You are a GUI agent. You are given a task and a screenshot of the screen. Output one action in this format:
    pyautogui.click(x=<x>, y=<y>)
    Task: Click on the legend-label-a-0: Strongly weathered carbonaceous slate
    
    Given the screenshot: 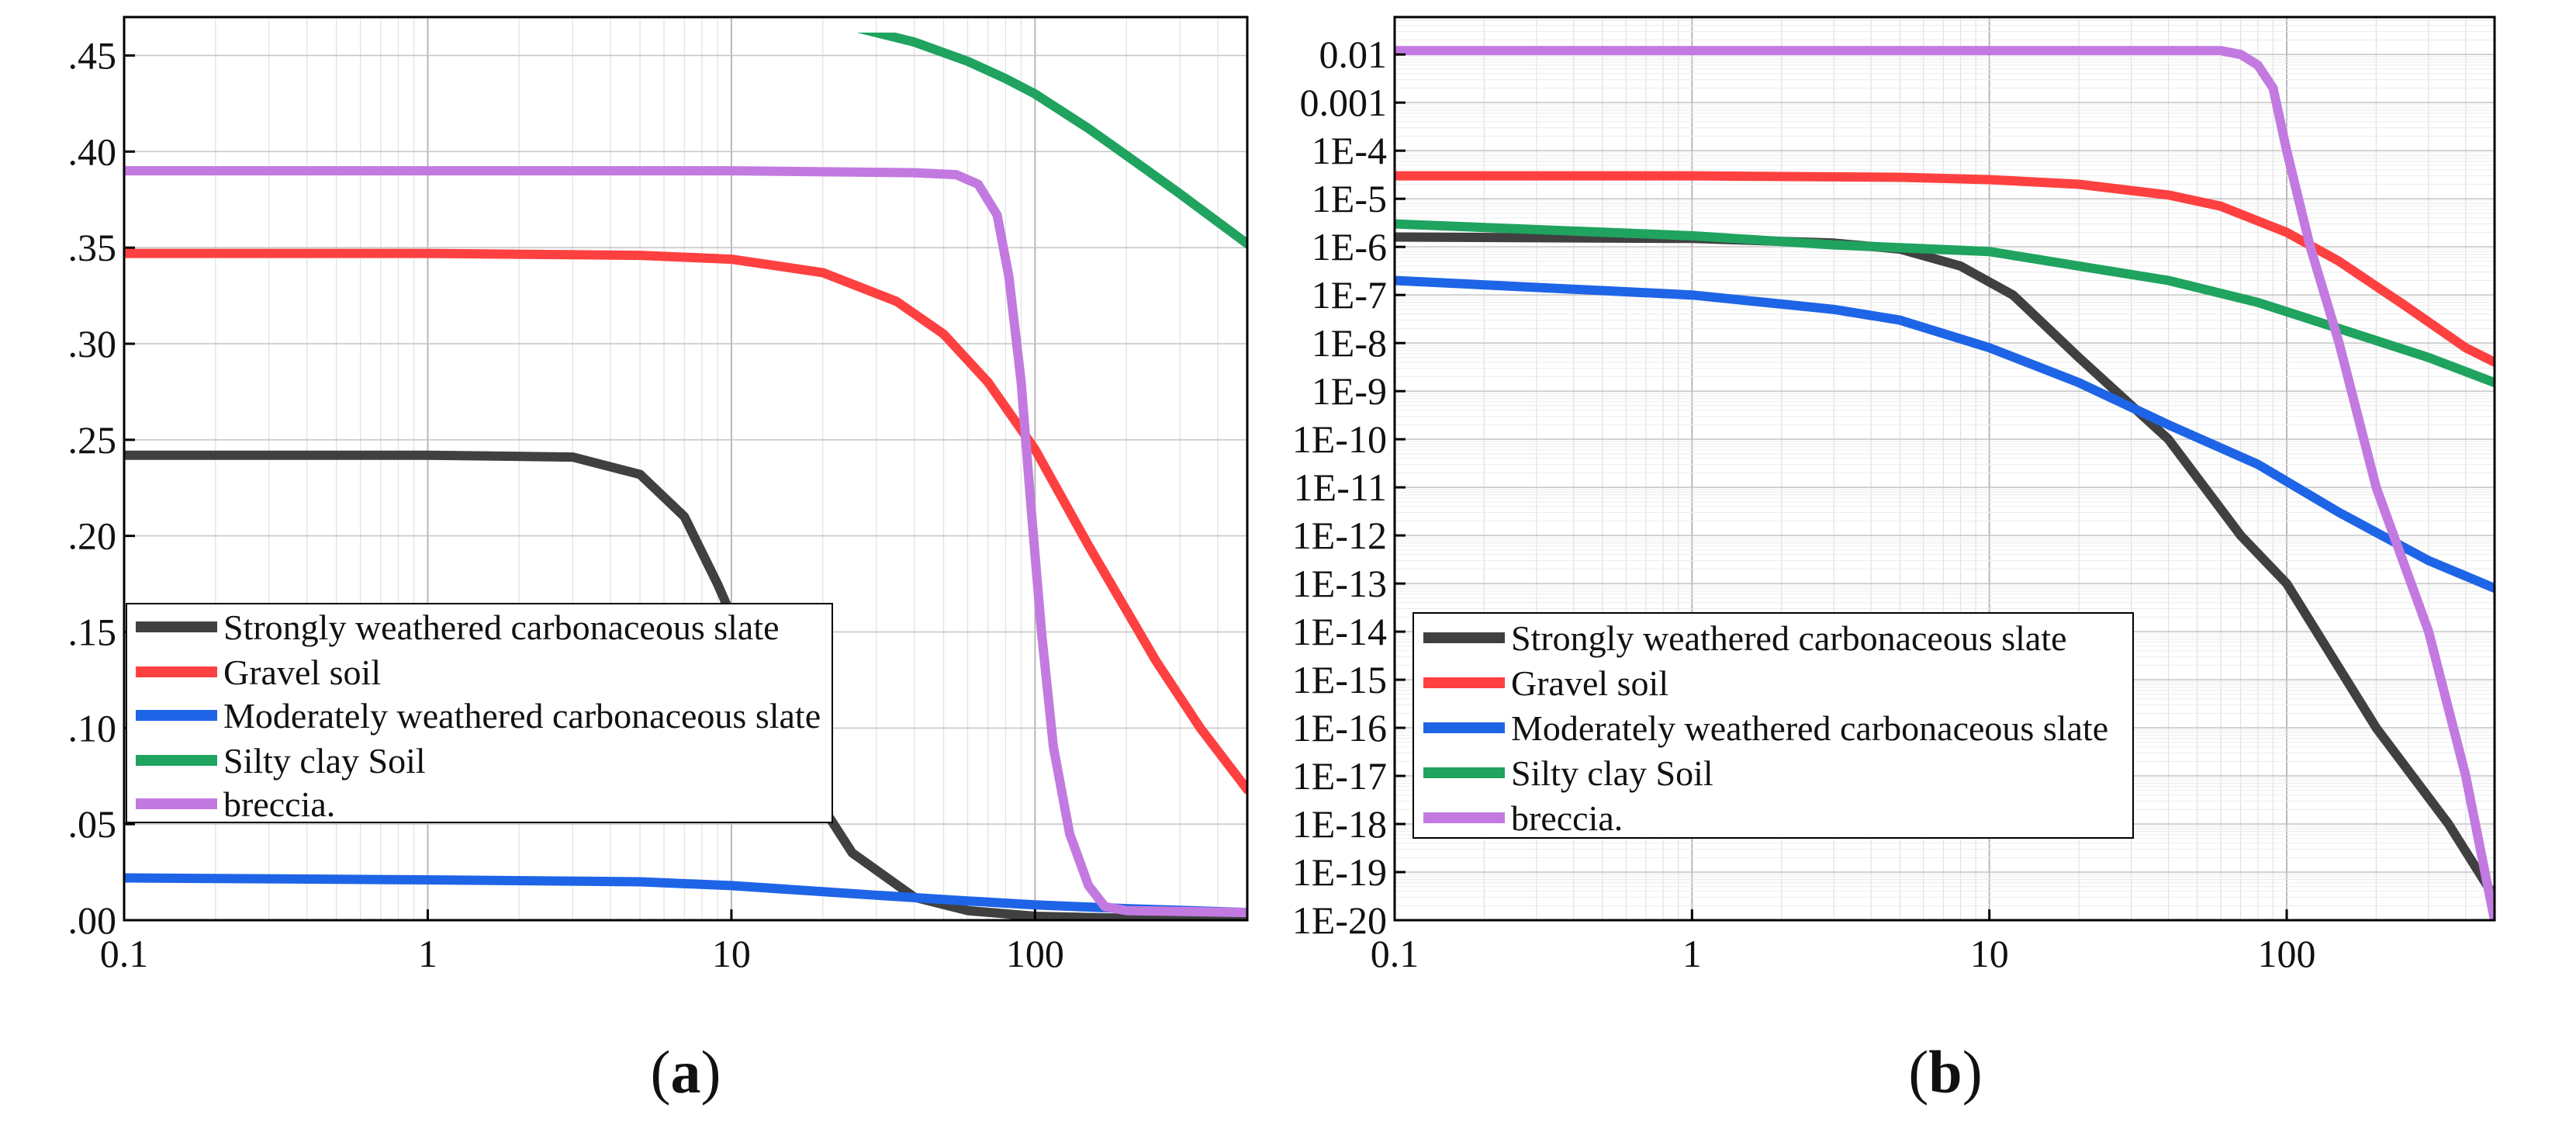 What is the action you would take?
    pyautogui.click(x=501, y=627)
    